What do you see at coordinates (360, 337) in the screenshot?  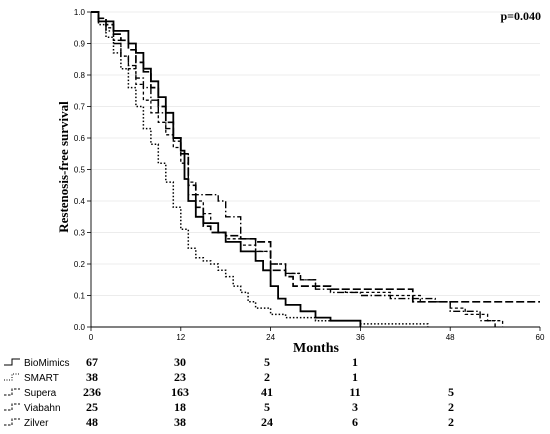 I see `x-tick-label: 36` at bounding box center [360, 337].